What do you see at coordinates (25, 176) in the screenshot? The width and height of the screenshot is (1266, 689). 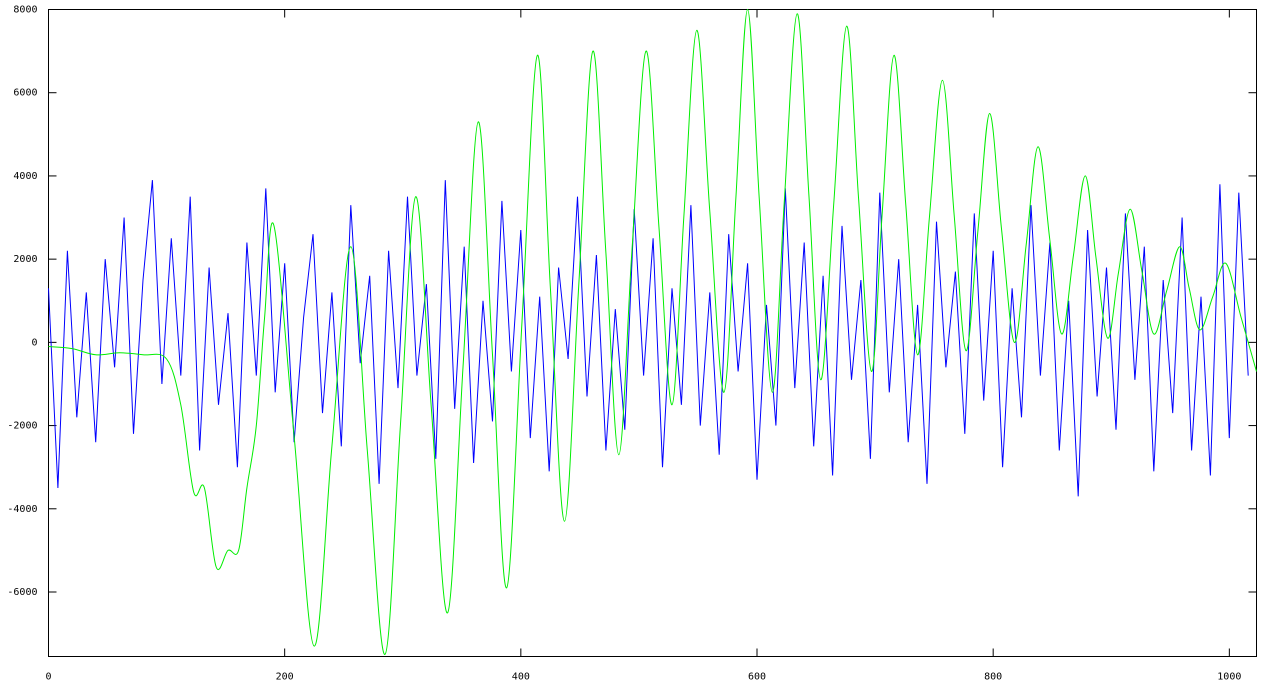 I see `y-tick-label: 4000` at bounding box center [25, 176].